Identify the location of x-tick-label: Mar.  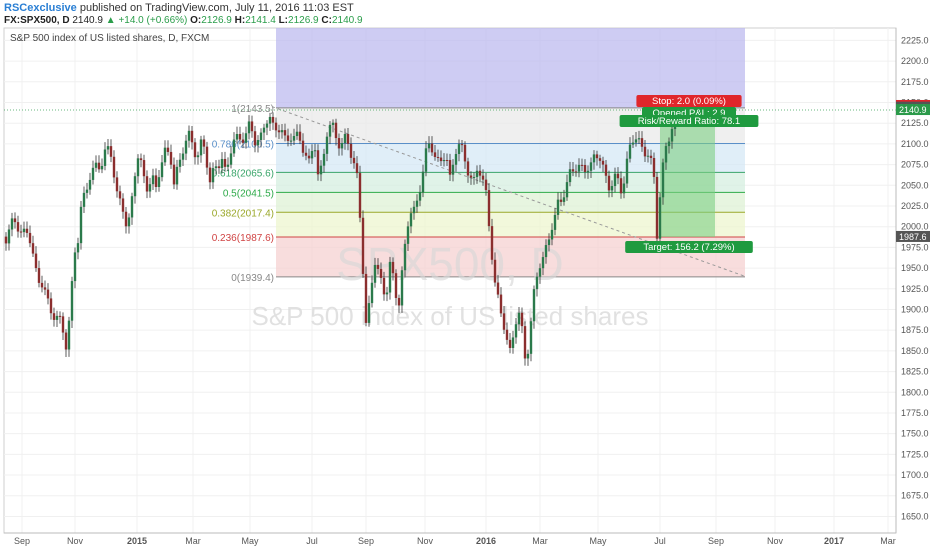
(193, 541).